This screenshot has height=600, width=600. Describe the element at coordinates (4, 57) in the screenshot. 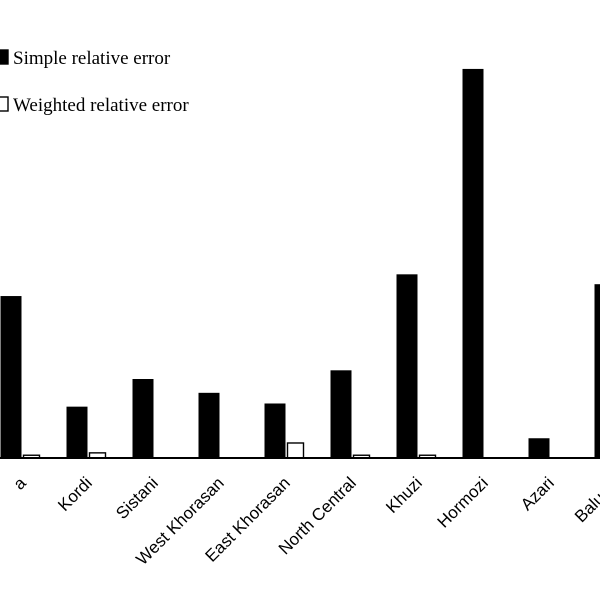

I see `legend-swatch-simple` at that location.